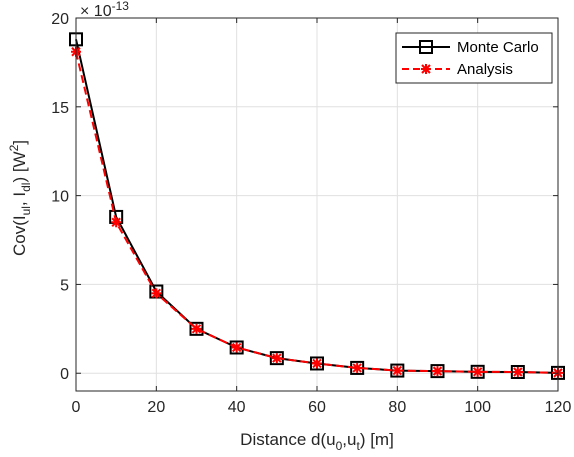 This screenshot has height=457, width=574. Describe the element at coordinates (477, 407) in the screenshot. I see `x-tick-label: 100` at that location.